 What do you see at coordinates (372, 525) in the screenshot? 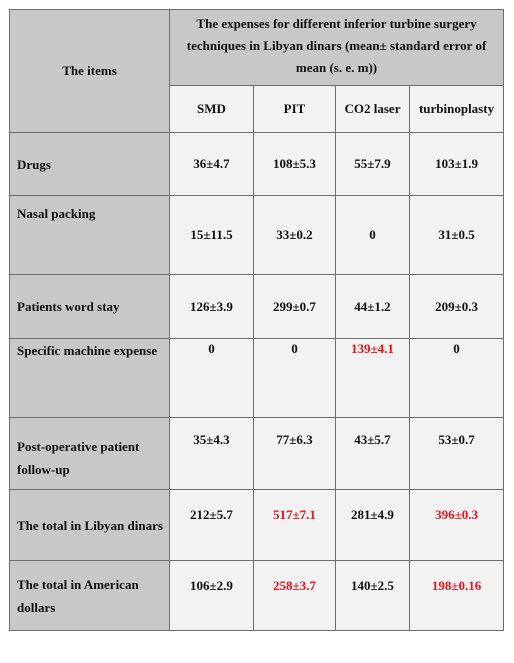
I see `table-cell: 281±4.9` at bounding box center [372, 525].